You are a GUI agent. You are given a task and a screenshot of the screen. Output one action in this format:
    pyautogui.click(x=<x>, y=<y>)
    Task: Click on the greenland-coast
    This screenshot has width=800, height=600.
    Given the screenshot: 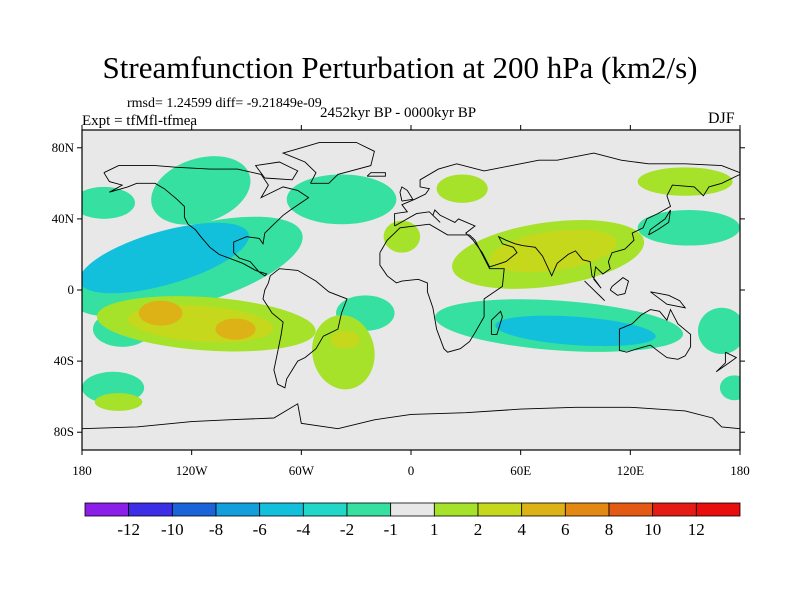 What is the action you would take?
    pyautogui.click(x=328, y=162)
    